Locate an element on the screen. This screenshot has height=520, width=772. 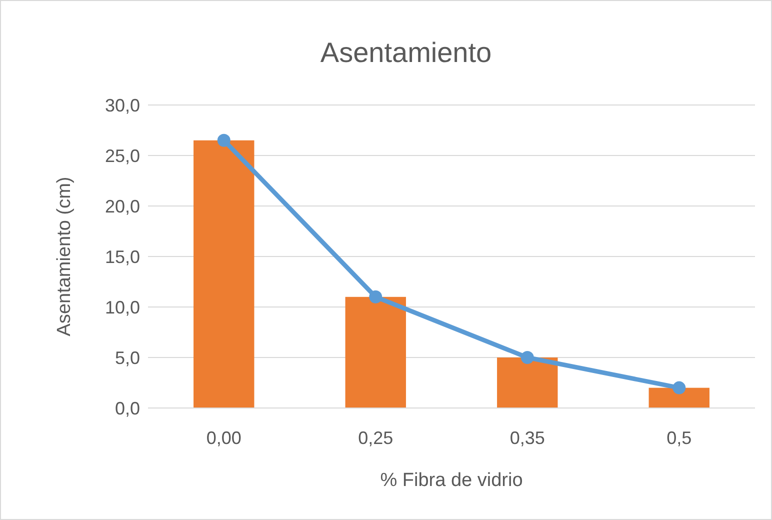
y-tick-label: 25,0 is located at coordinates (122, 156).